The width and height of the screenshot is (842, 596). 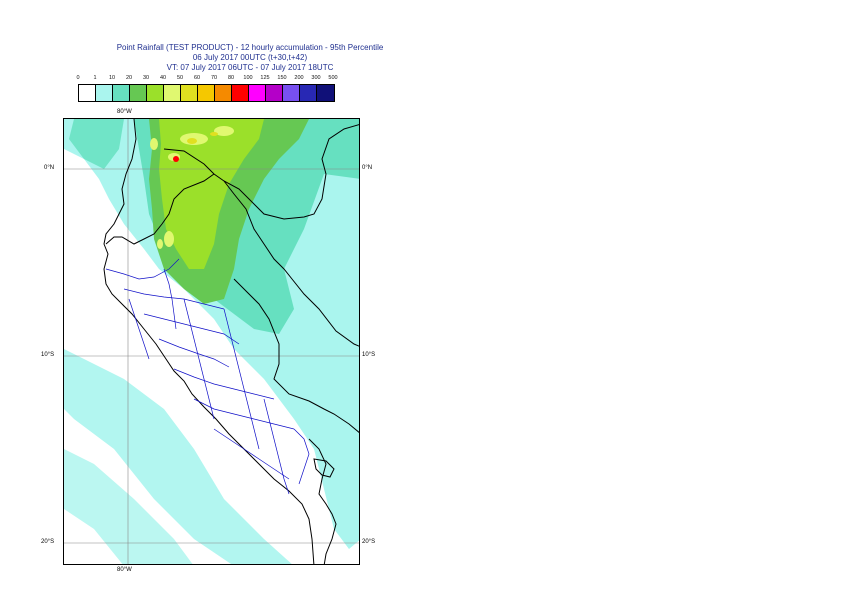 What do you see at coordinates (180, 78) in the screenshot?
I see `legend-tick-50: 50` at bounding box center [180, 78].